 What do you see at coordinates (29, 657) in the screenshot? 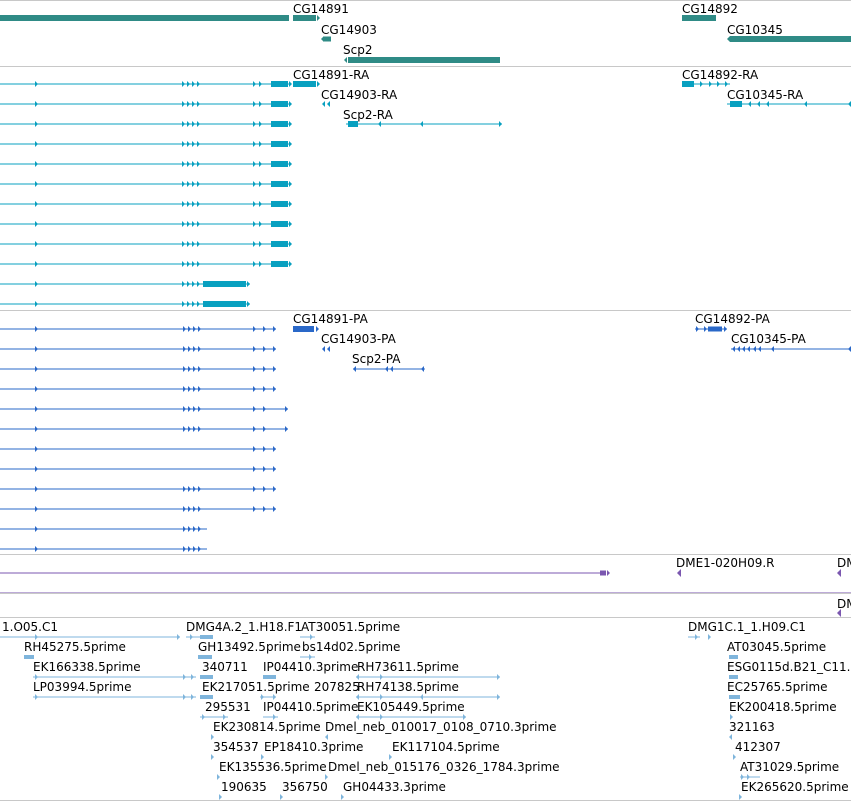
I see `est-box` at bounding box center [29, 657].